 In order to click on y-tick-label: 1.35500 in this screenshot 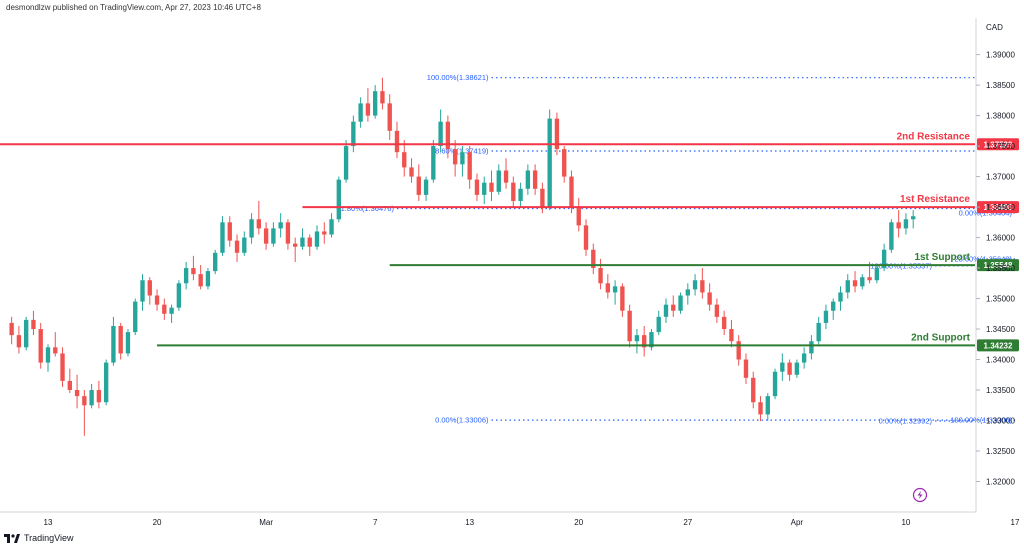, I will do `click(1000, 268)`.